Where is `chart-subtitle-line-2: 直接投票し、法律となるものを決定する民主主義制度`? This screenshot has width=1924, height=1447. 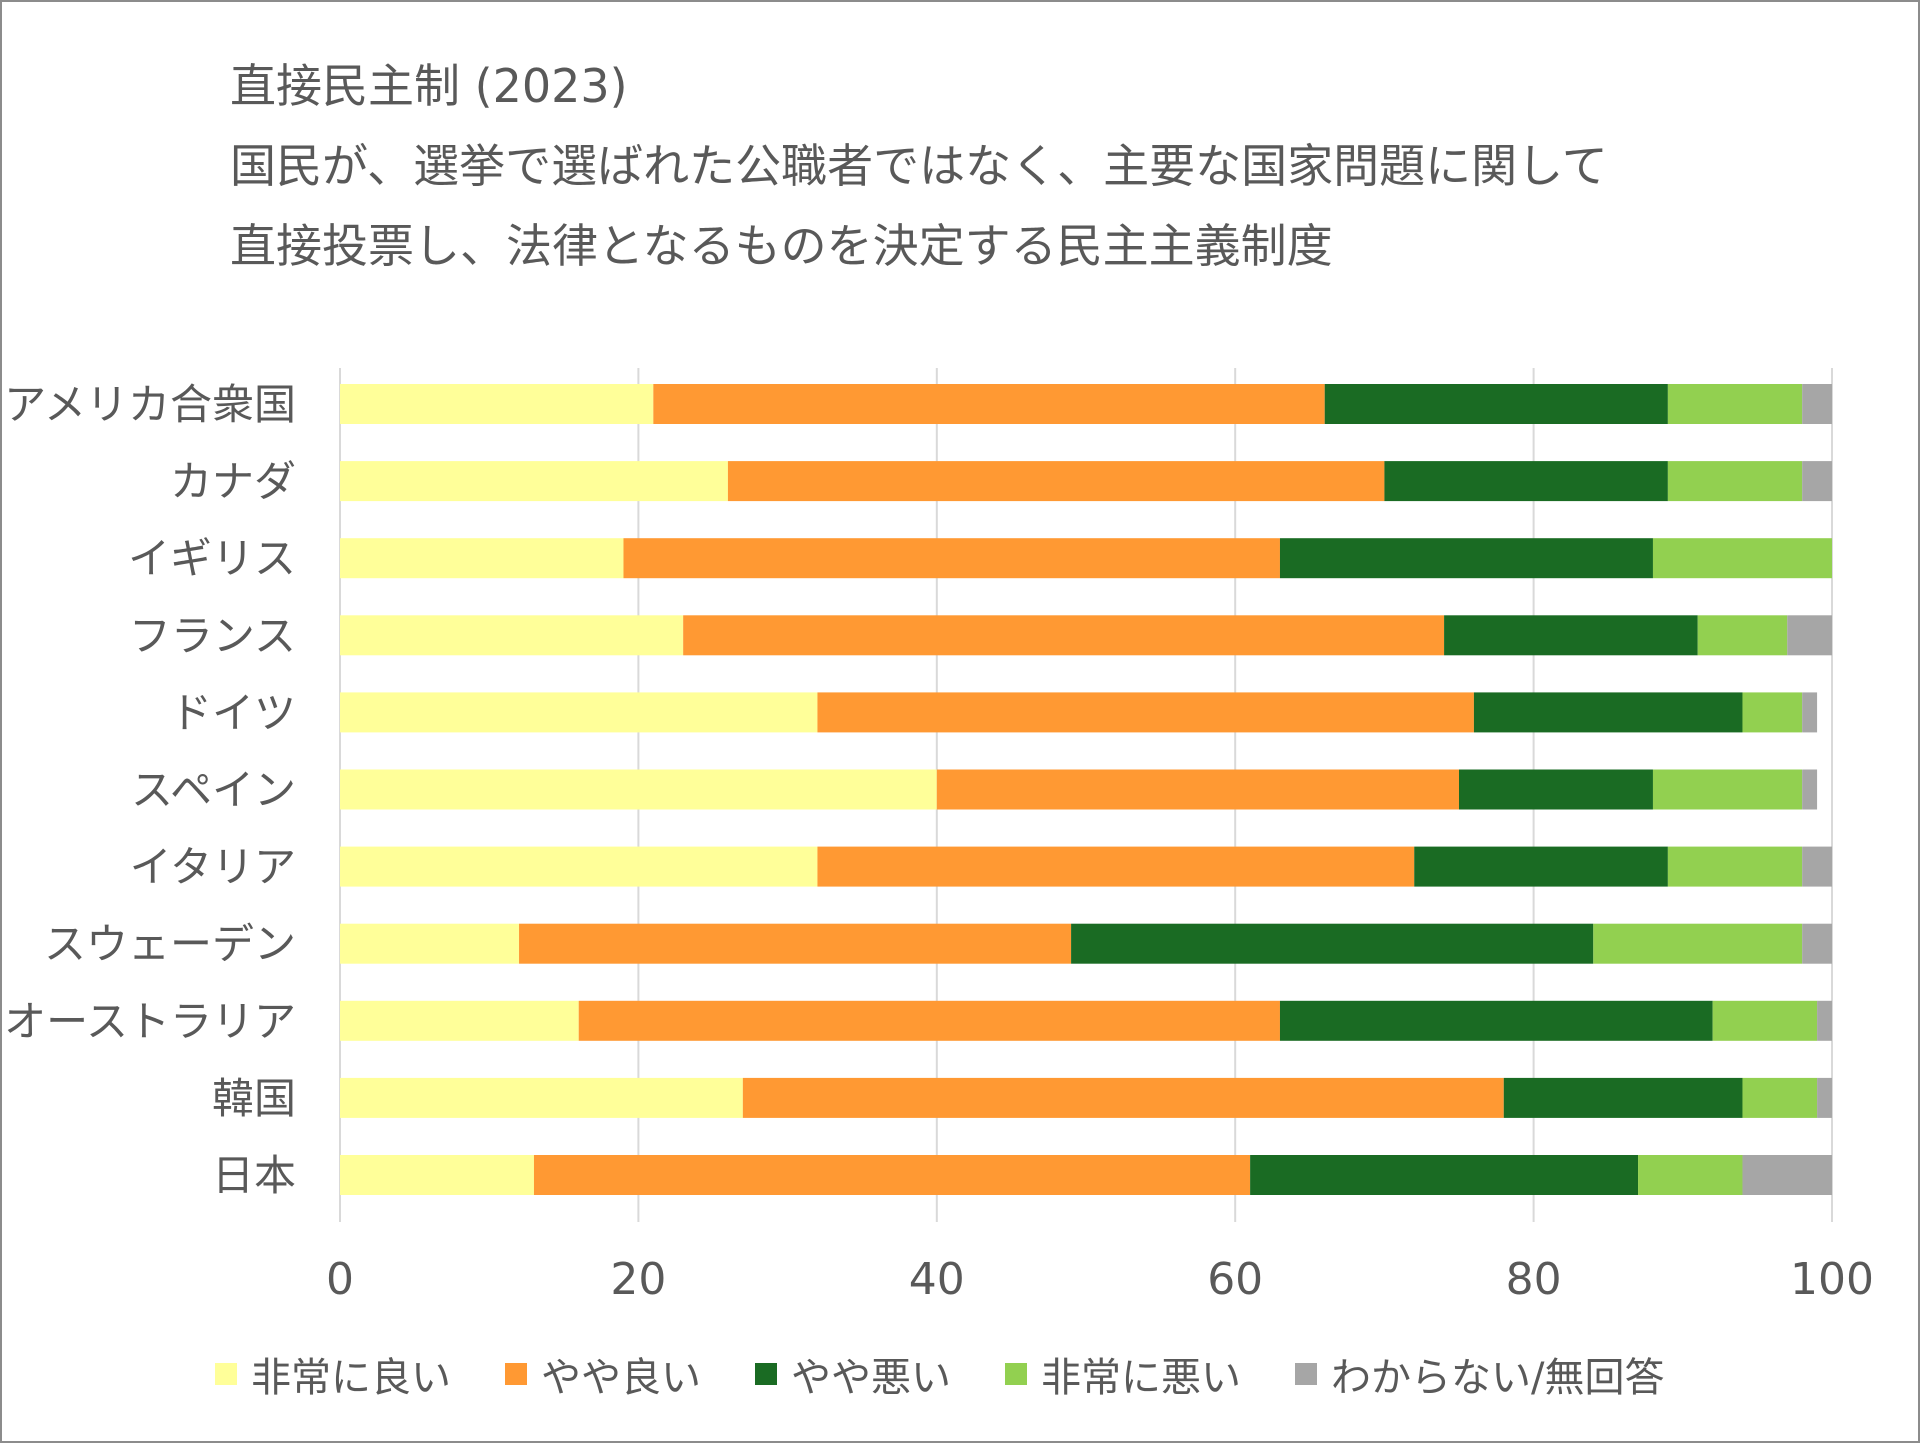
chart-subtitle-line-2: 直接投票し、法律となるものを決定する民主主義制度 is located at coordinates (781, 246).